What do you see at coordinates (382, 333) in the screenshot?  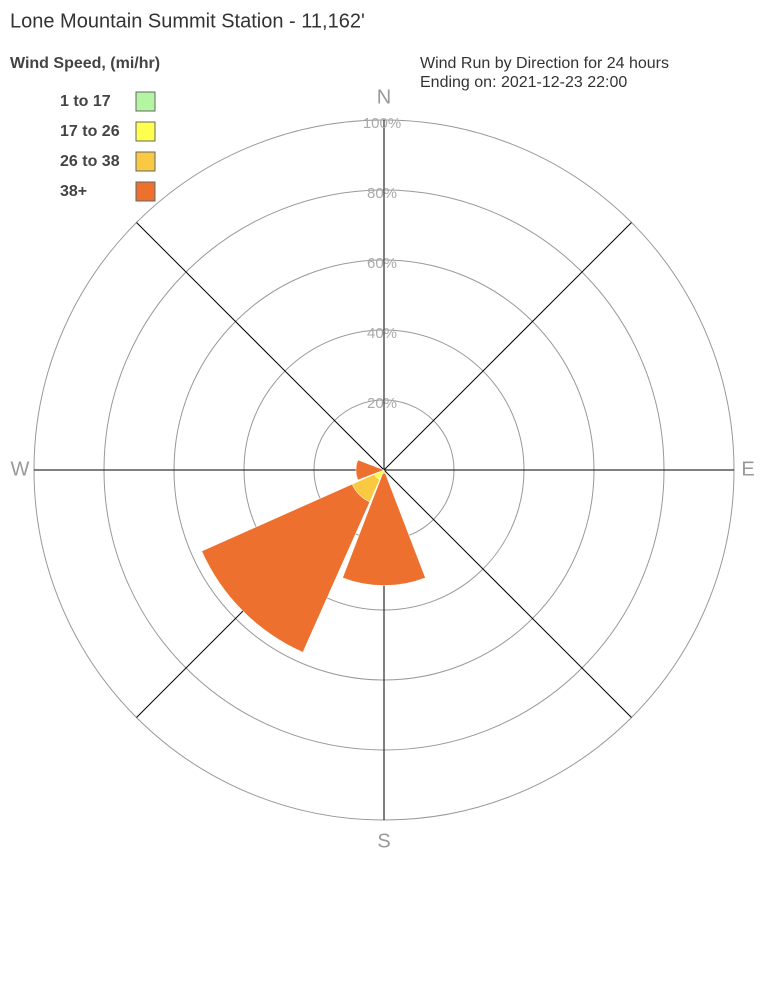 I see `ring-label: 40%` at bounding box center [382, 333].